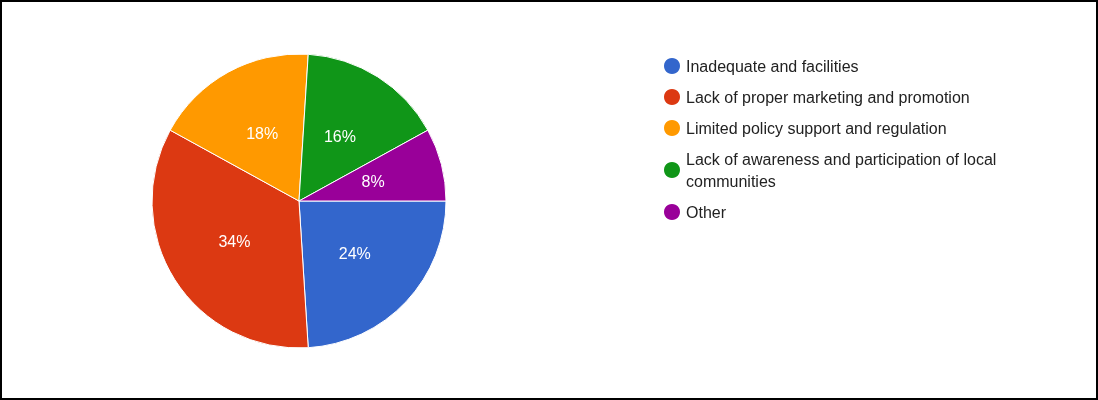 The image size is (1098, 400). I want to click on data-label: 16%, so click(340, 136).